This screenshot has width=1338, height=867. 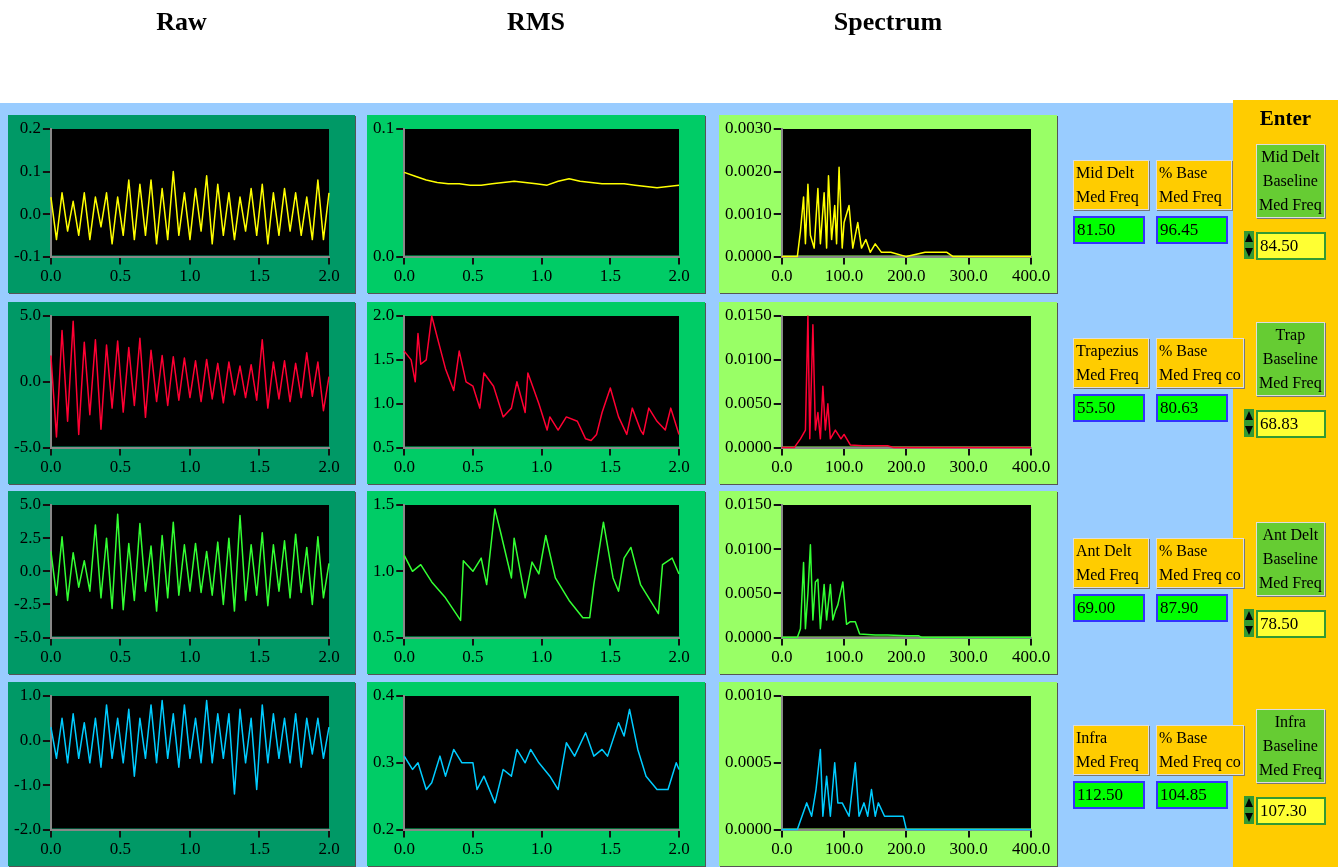 I want to click on text: 96.45, so click(x=1192, y=230).